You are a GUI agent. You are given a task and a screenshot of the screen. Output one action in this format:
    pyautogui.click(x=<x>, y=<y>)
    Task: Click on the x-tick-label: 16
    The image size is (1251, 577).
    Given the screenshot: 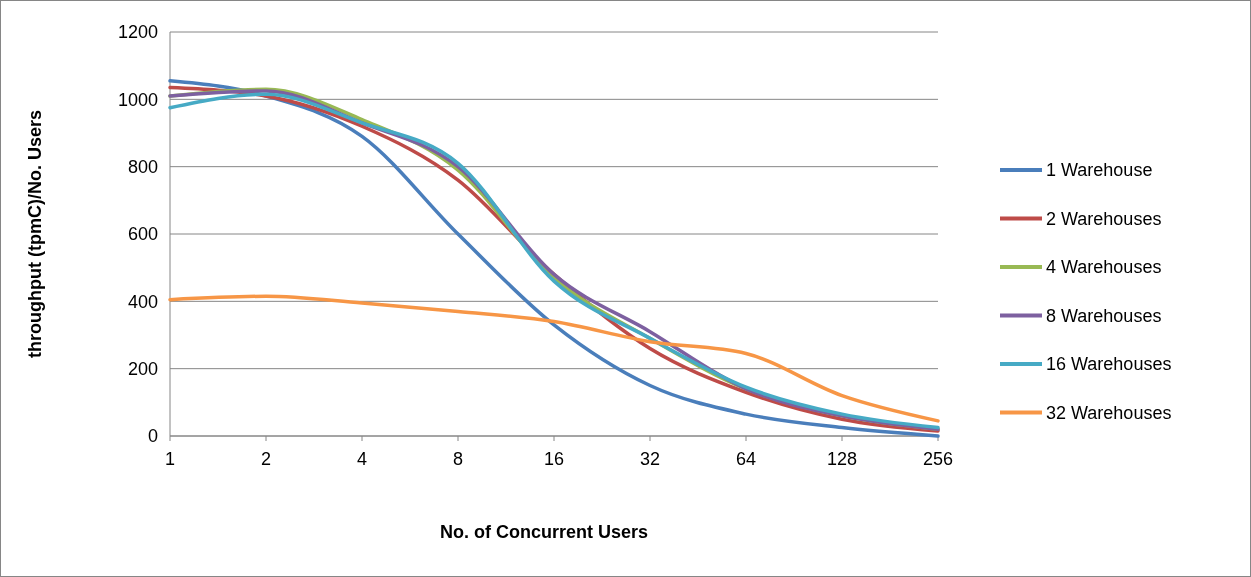 What is the action you would take?
    pyautogui.click(x=554, y=459)
    